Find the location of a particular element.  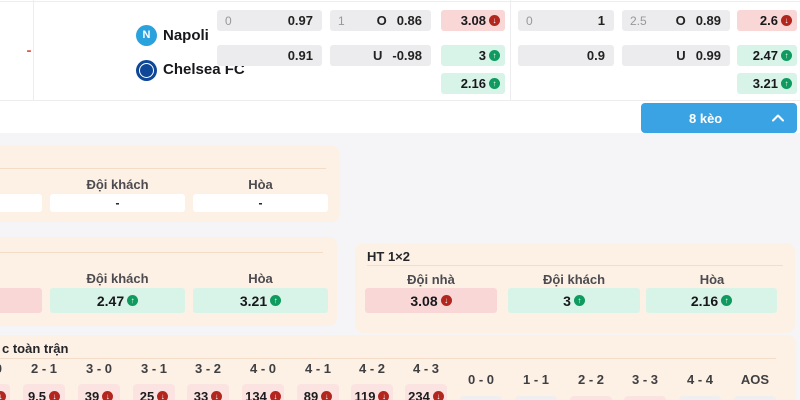

score-header: 4 - 2 is located at coordinates (371, 368).